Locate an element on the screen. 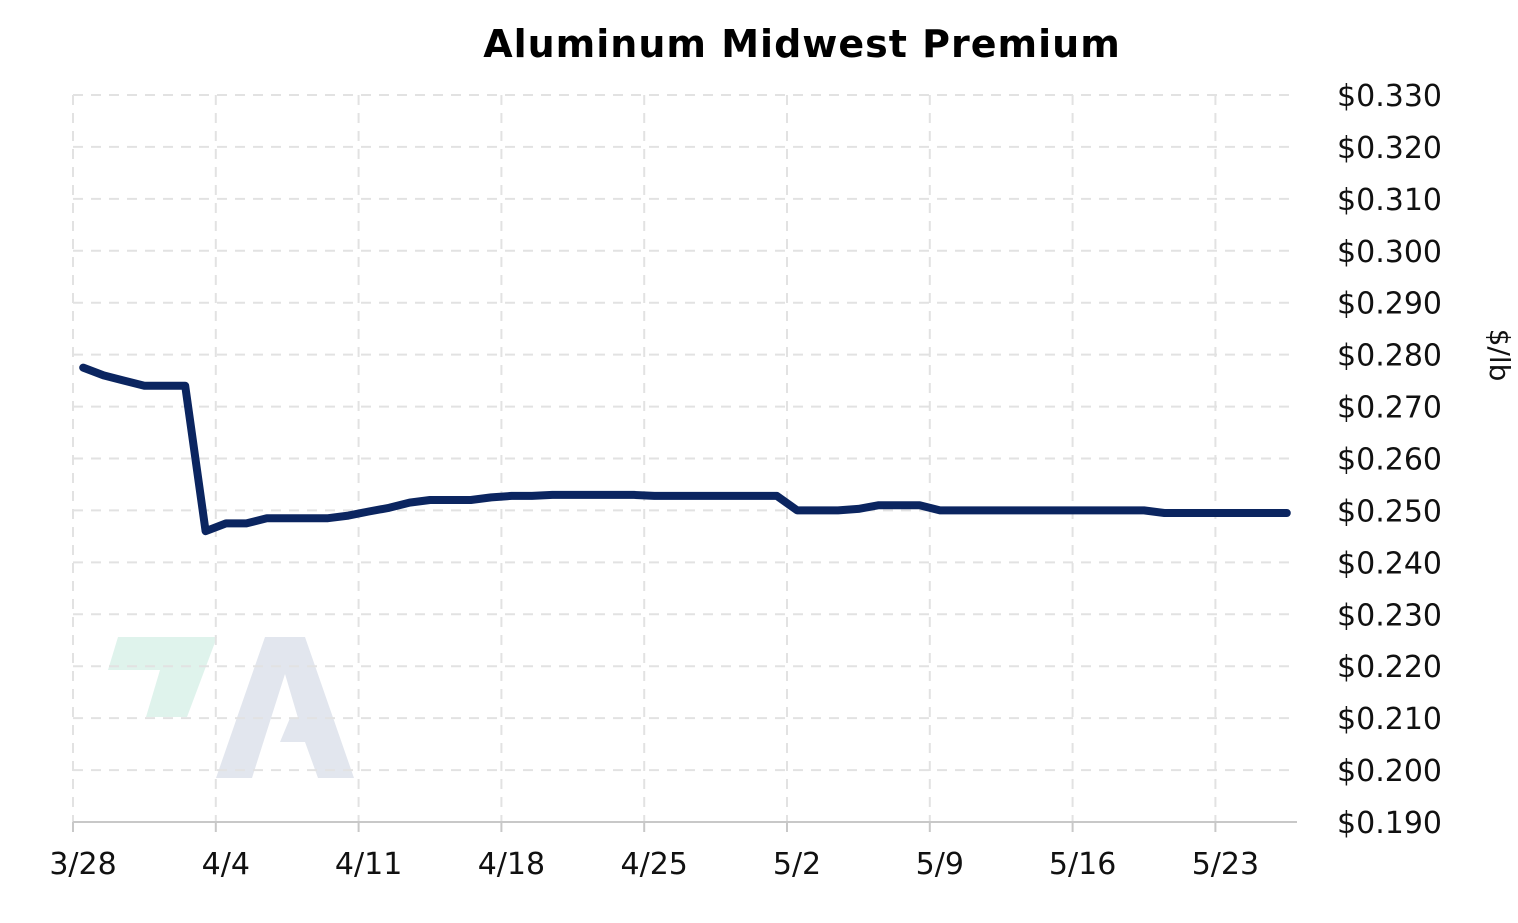  y-tick-label: $0.260 is located at coordinates (1389, 460).